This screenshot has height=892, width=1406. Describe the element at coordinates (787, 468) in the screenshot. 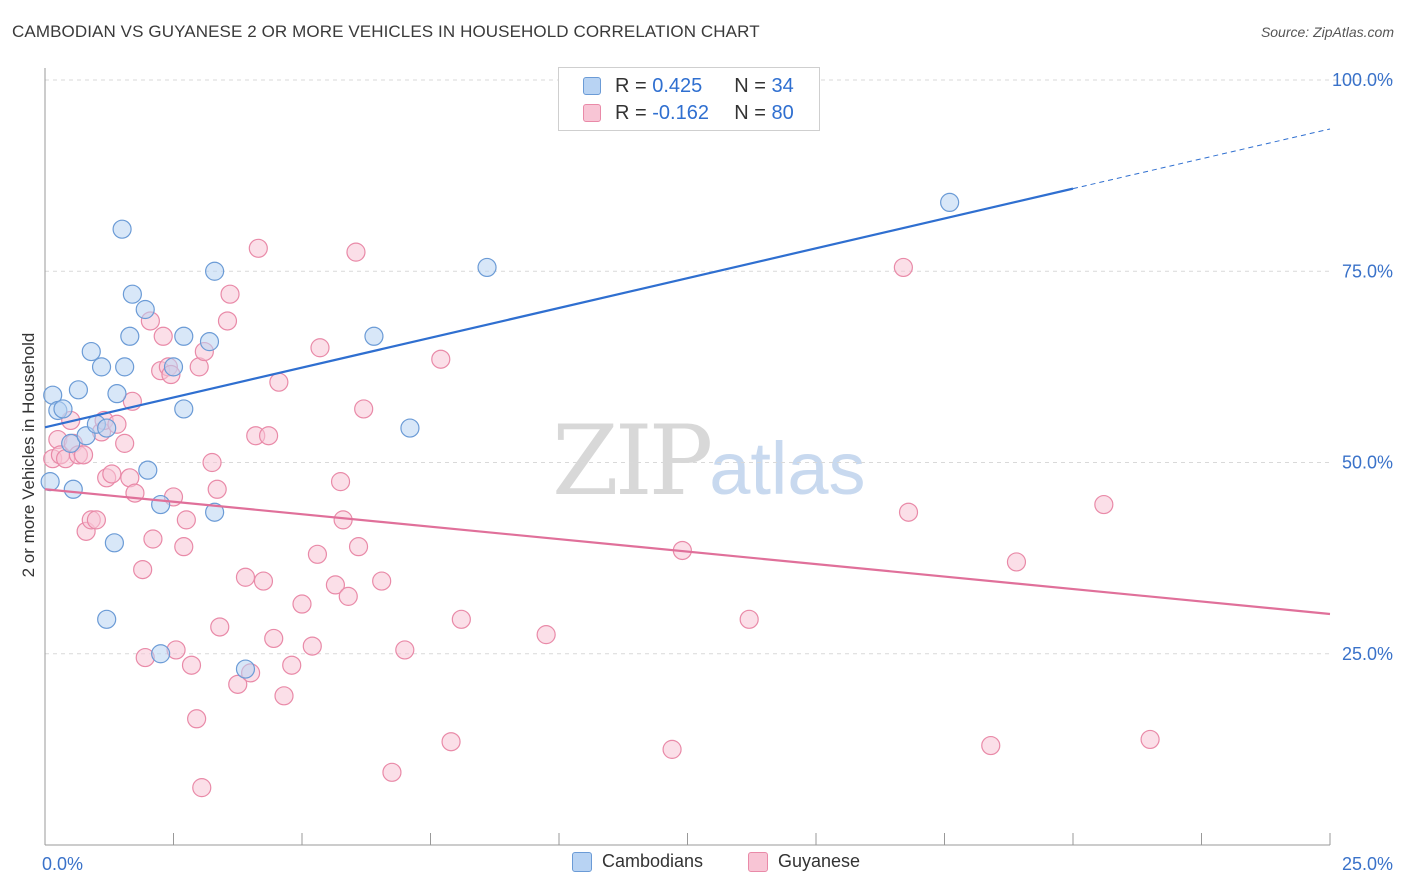

I see `watermark-atlas: atlas` at that location.